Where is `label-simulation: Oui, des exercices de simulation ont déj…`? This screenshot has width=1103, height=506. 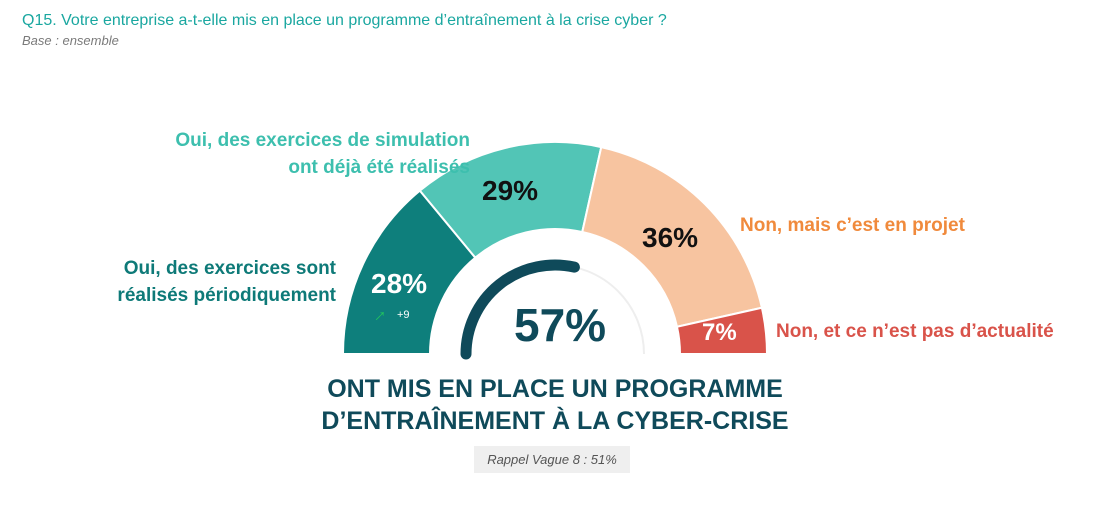
label-simulation: Oui, des exercices de simulation ont déj… is located at coordinates (310, 154).